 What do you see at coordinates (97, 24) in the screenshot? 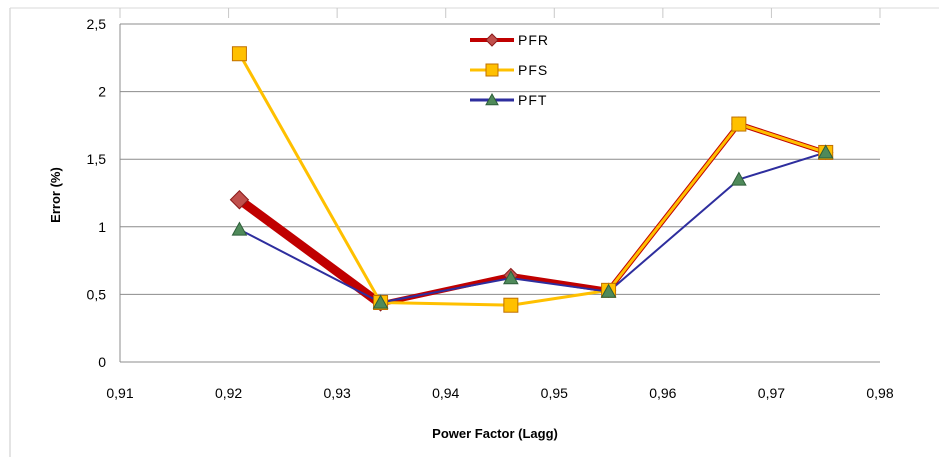
I see `y-tick-label: 2,5` at bounding box center [97, 24].